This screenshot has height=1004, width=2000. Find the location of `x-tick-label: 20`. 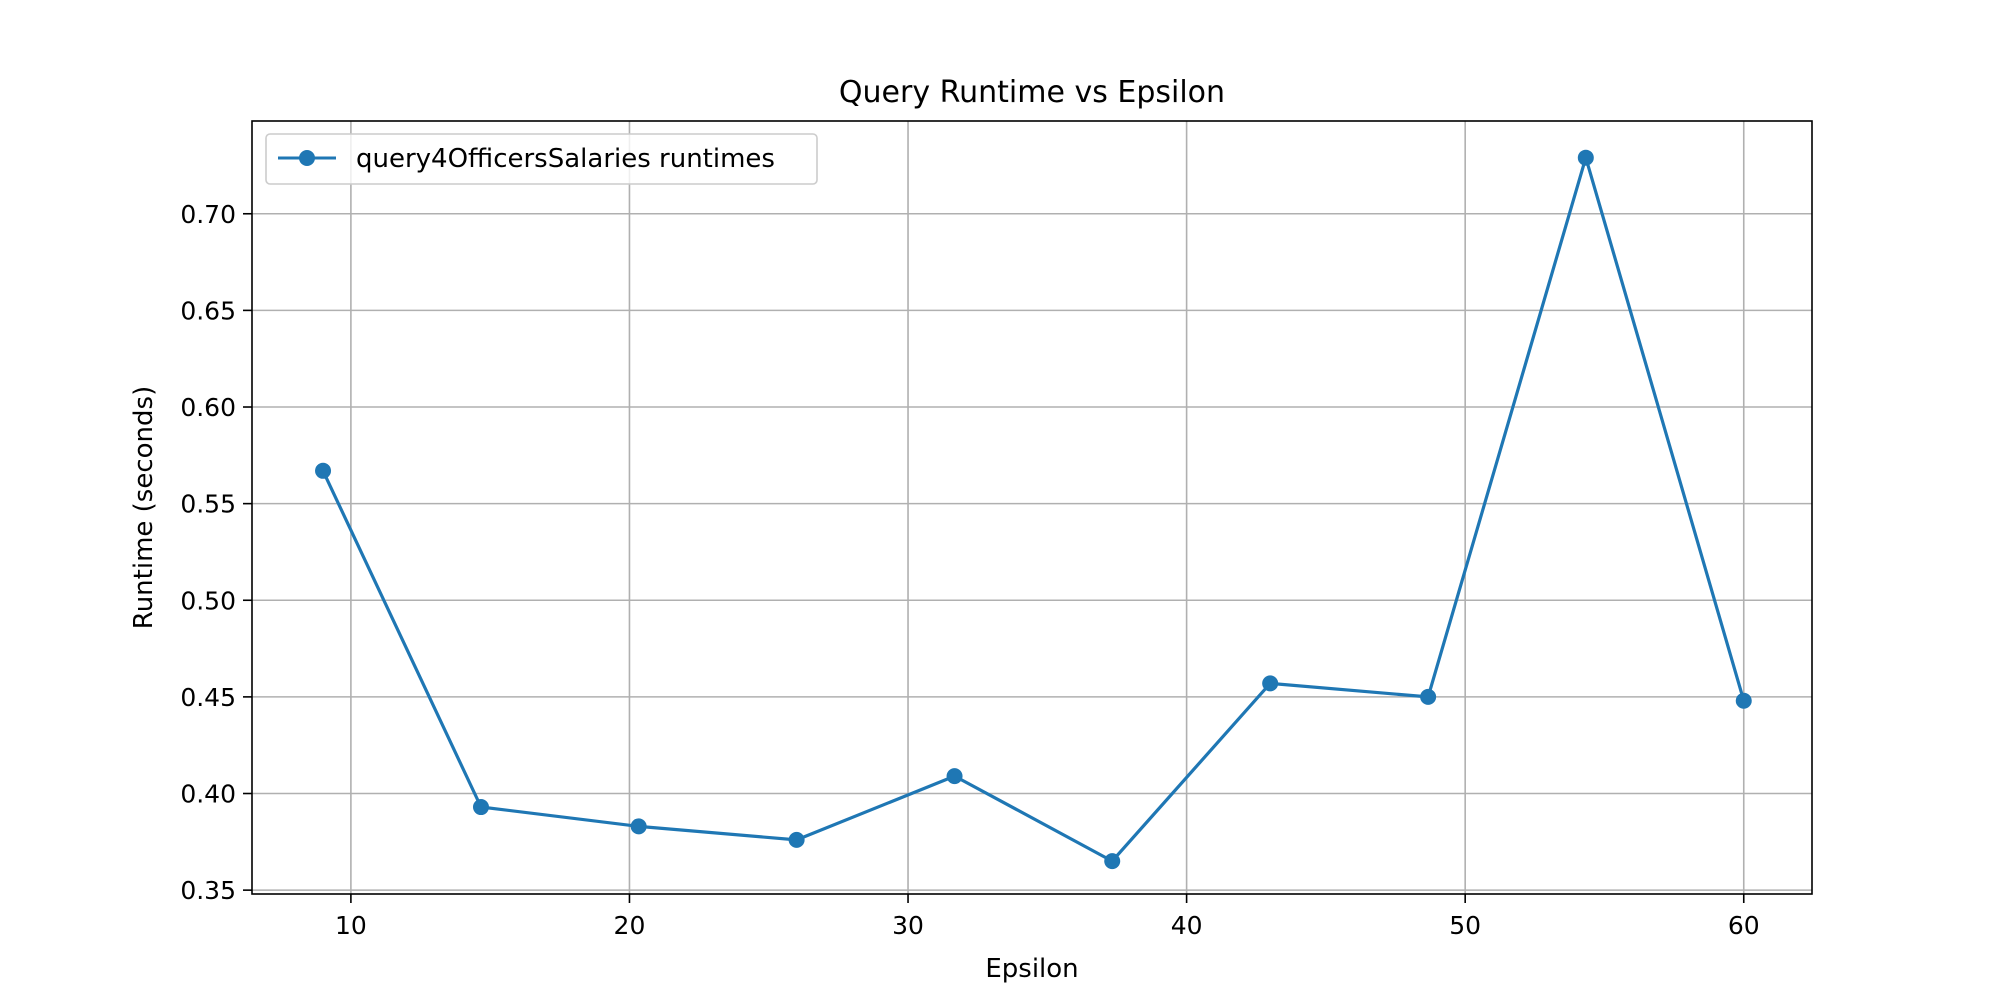

x-tick-label: 20 is located at coordinates (630, 925).